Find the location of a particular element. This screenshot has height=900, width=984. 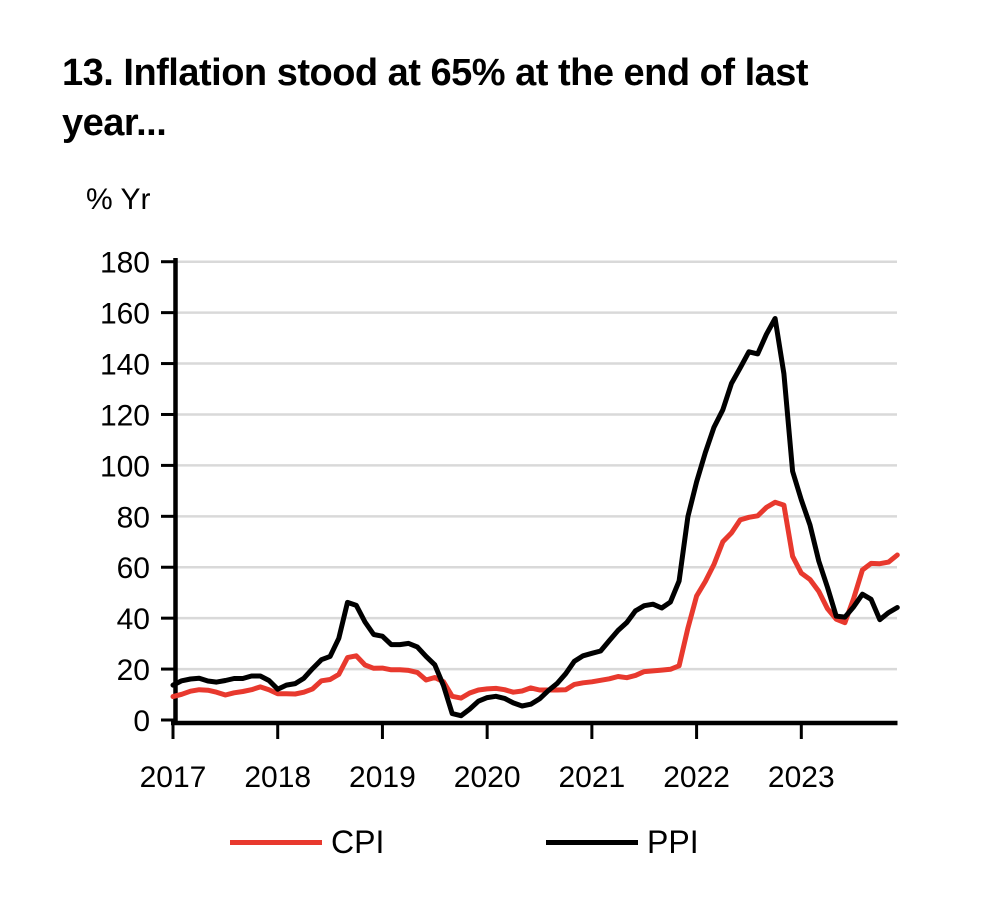

y-axis-unit-label: % Yr is located at coordinates (118, 199).